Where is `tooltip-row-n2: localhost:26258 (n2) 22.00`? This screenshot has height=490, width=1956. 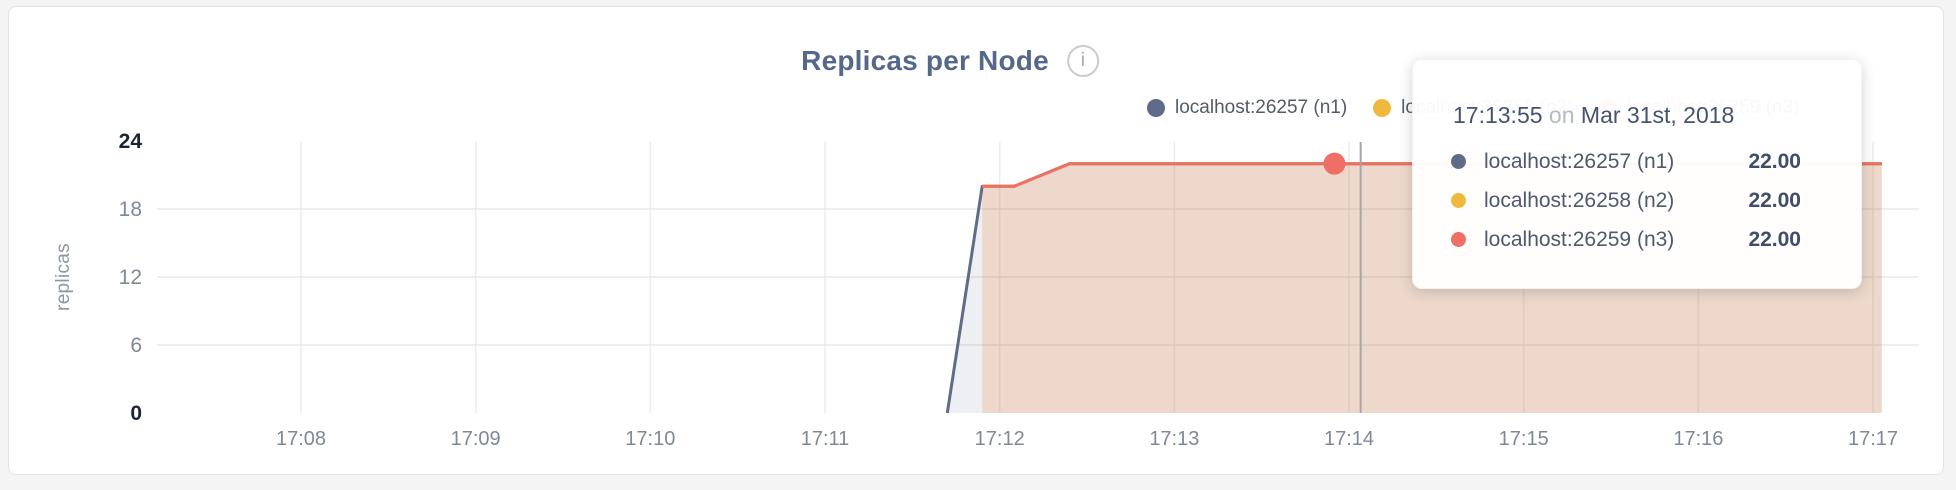
tooltip-row-n2: localhost:26258 (n2) 22.00 is located at coordinates (1637, 200).